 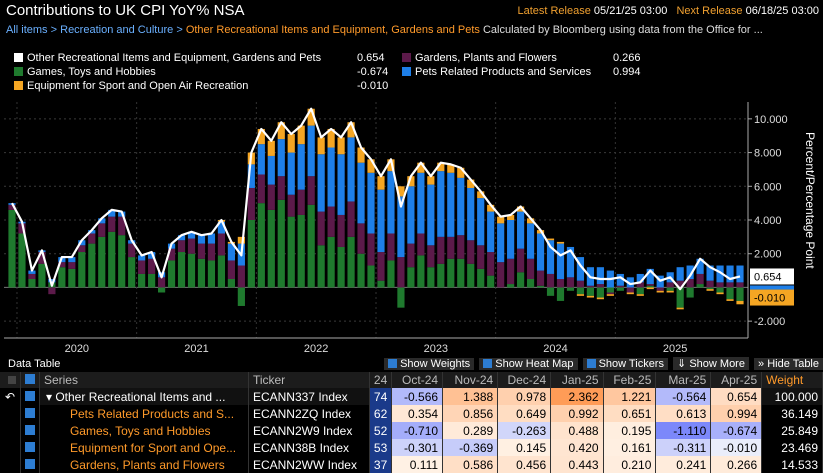 What do you see at coordinates (470, 430) in the screenshot?
I see `value-cell: 0.289` at bounding box center [470, 430].